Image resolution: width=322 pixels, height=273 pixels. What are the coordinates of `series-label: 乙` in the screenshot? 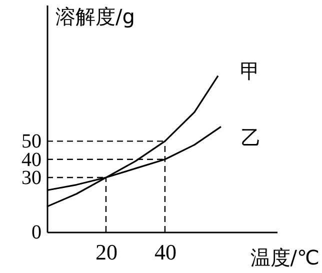 It's located at (250, 138).